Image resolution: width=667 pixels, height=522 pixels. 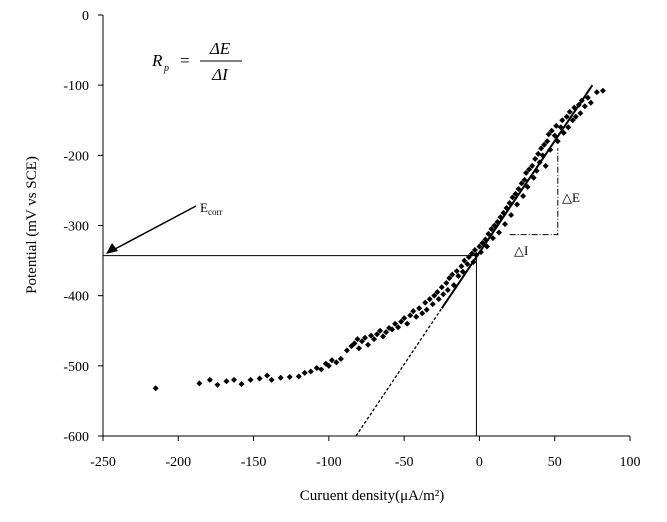 I want to click on ecorr-arrow, so click(x=155, y=227).